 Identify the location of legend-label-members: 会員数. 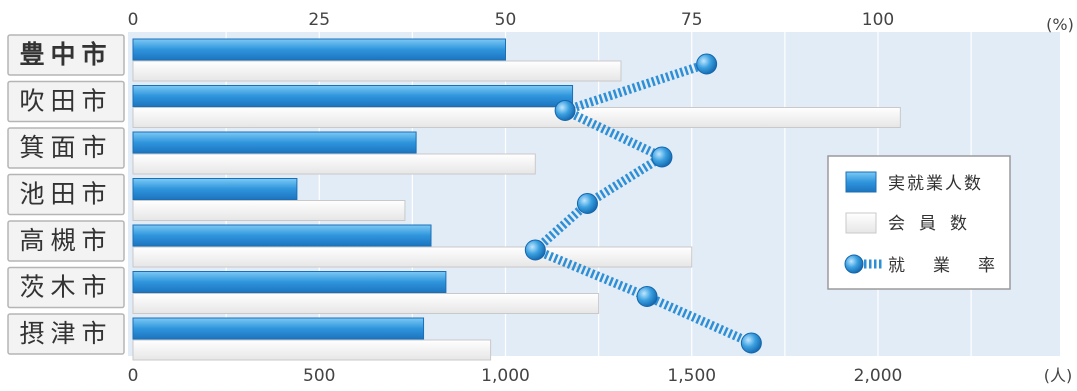
(934, 224).